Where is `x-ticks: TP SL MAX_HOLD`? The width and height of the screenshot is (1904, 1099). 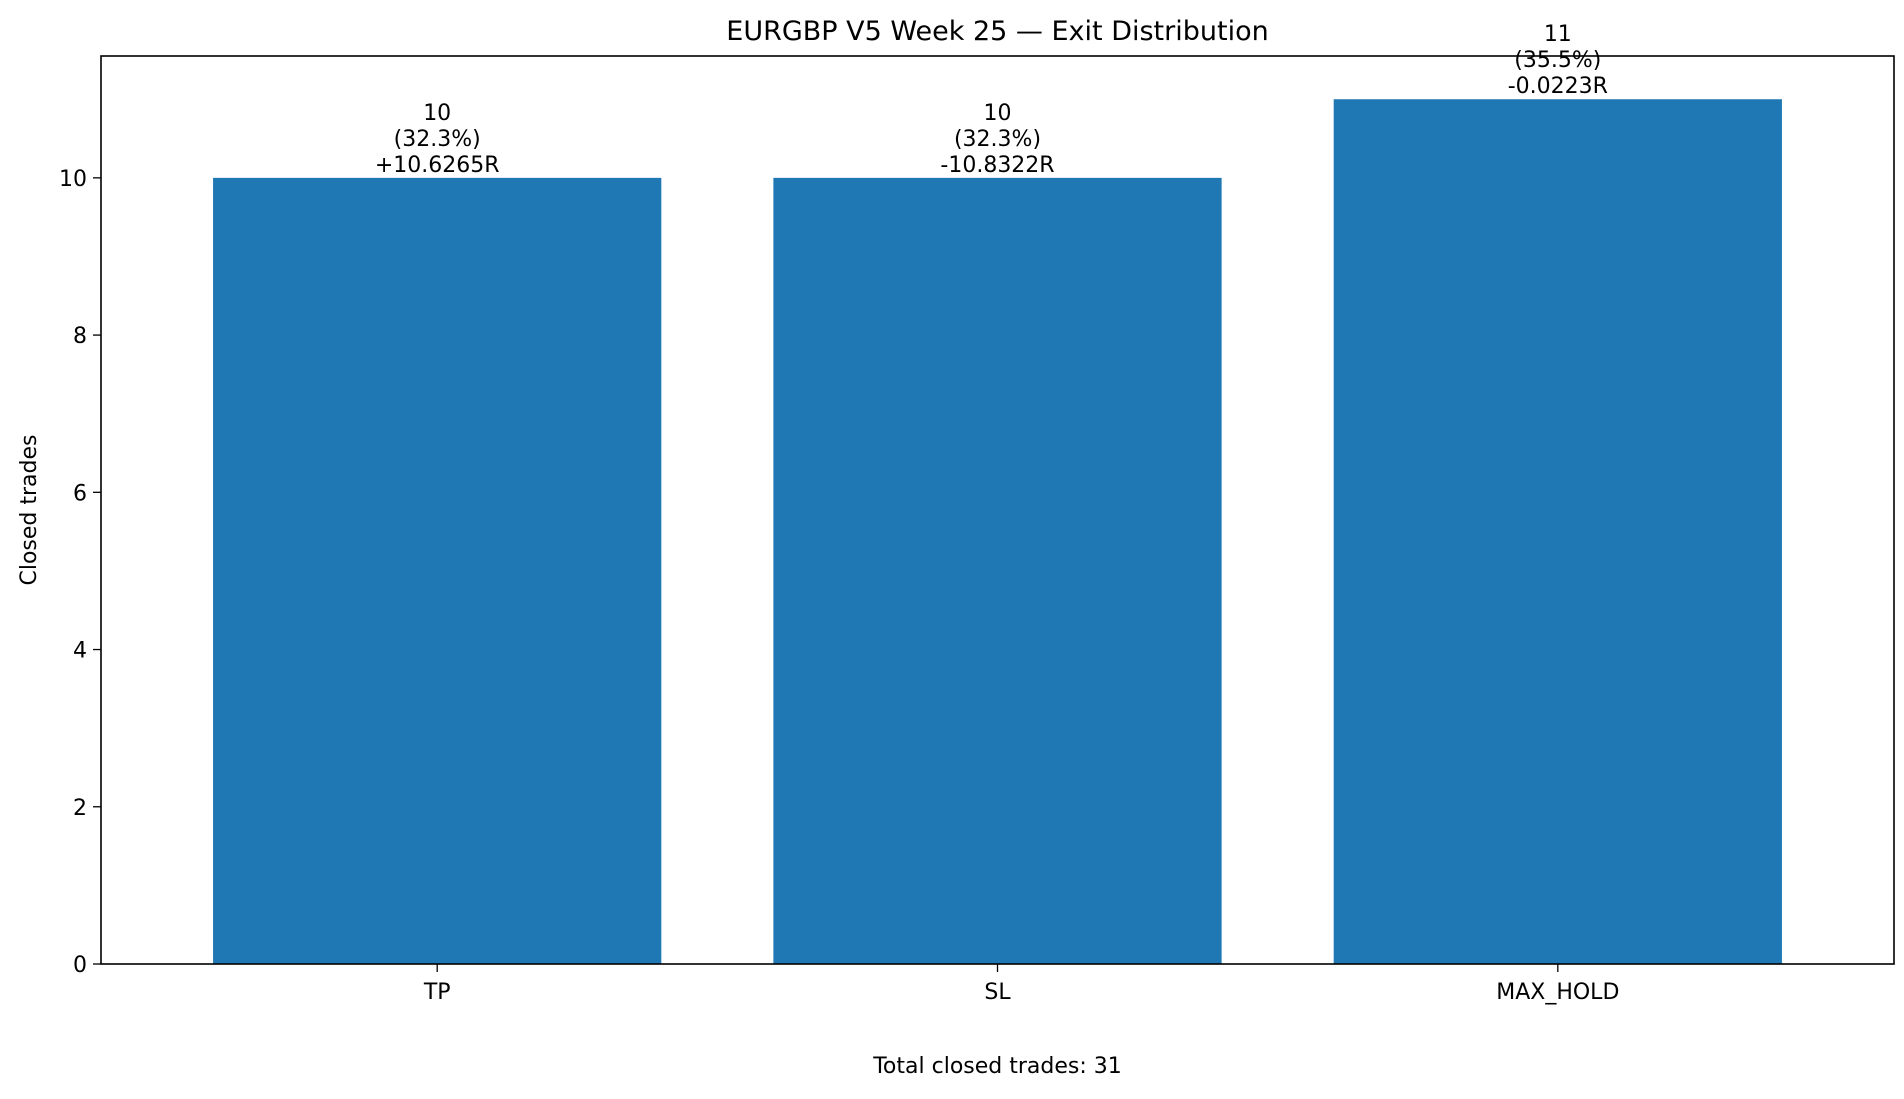
x-ticks: TP SL MAX_HOLD is located at coordinates (1021, 984).